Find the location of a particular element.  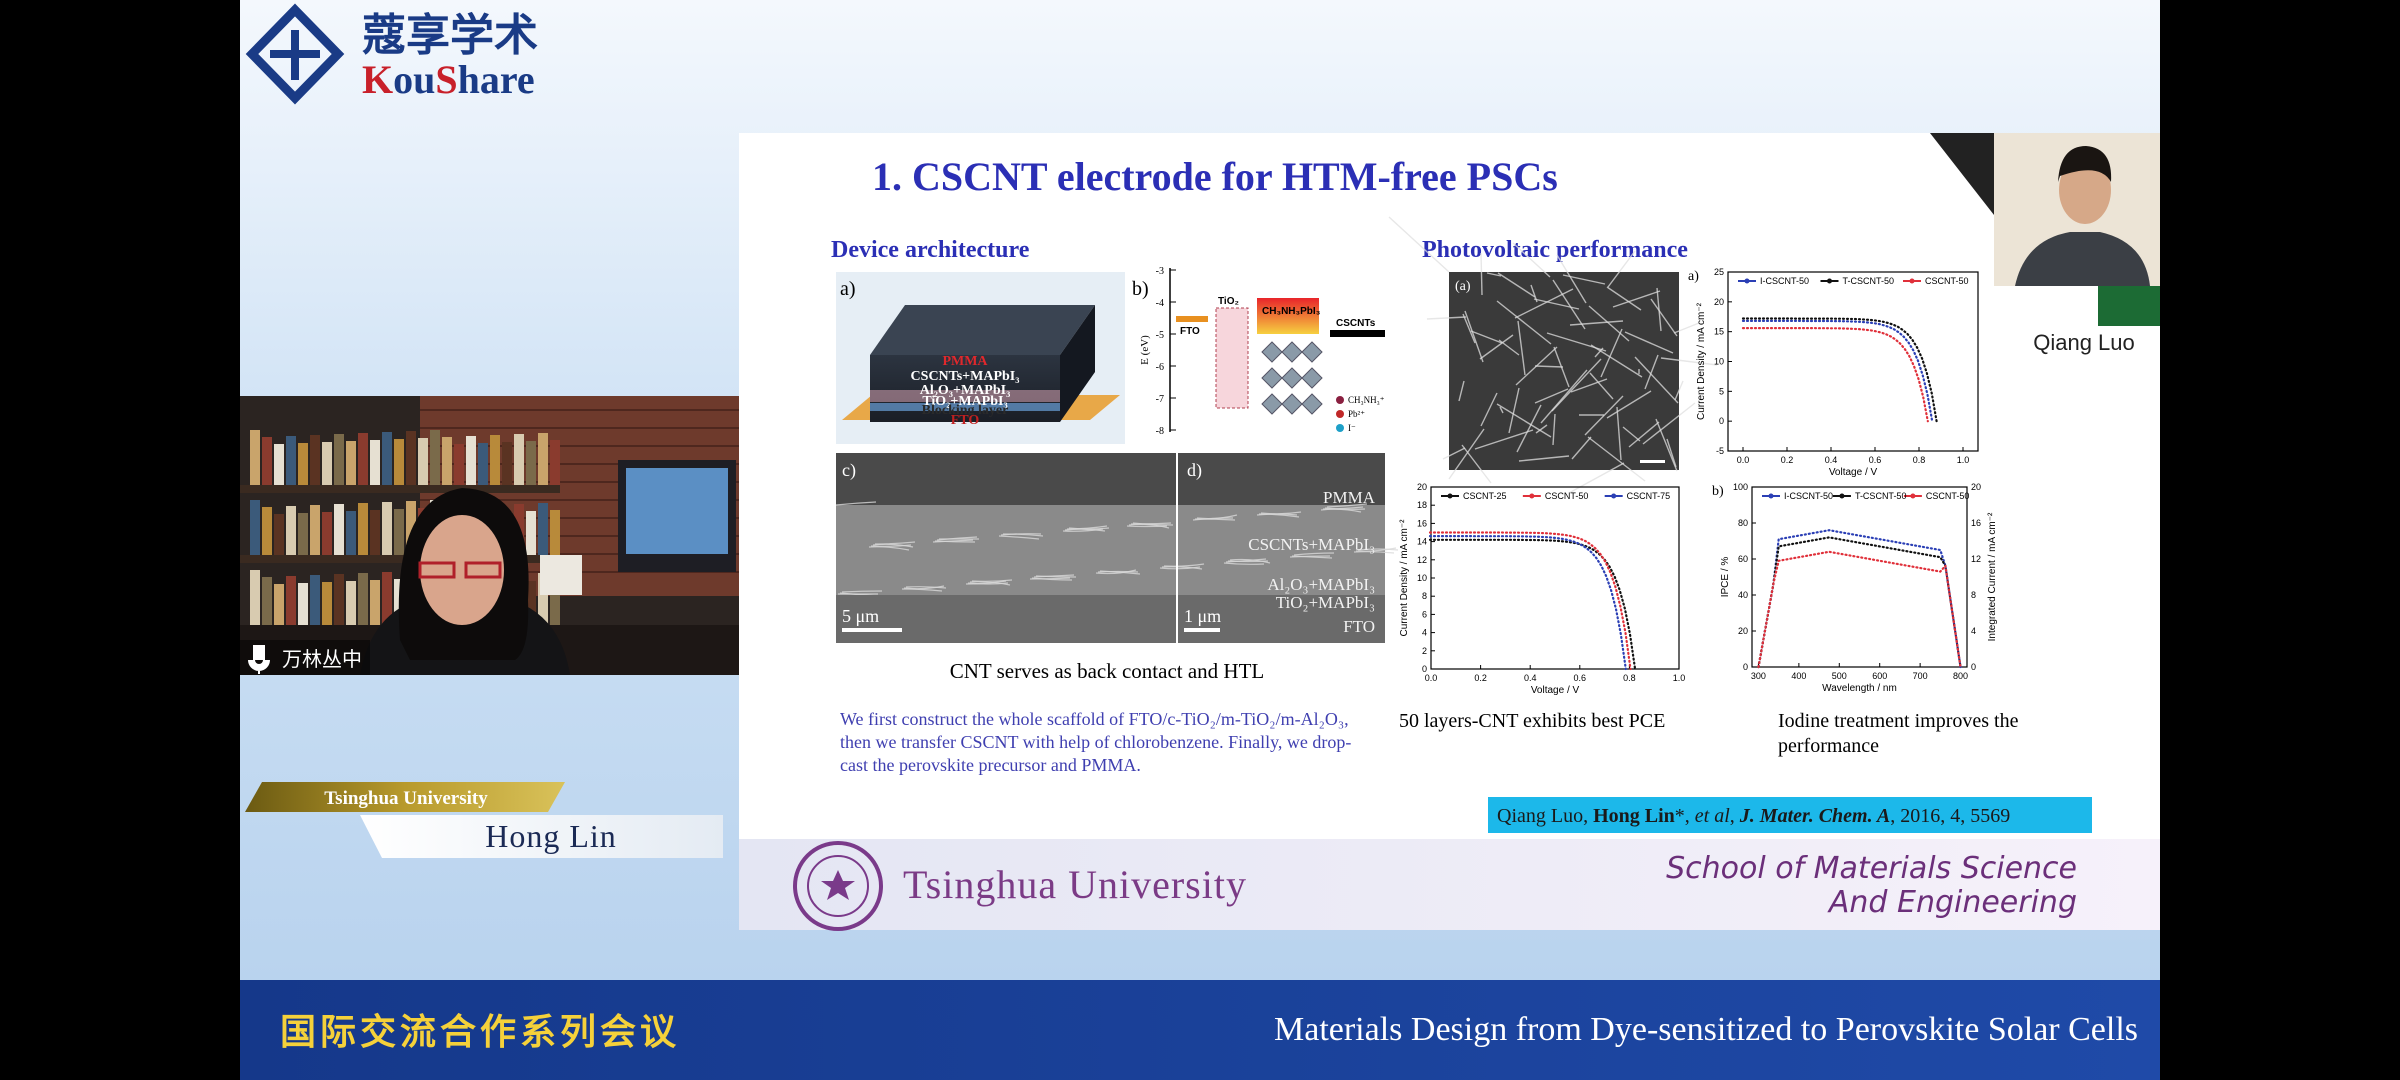

tick-label: 14 is located at coordinates (1422, 542).